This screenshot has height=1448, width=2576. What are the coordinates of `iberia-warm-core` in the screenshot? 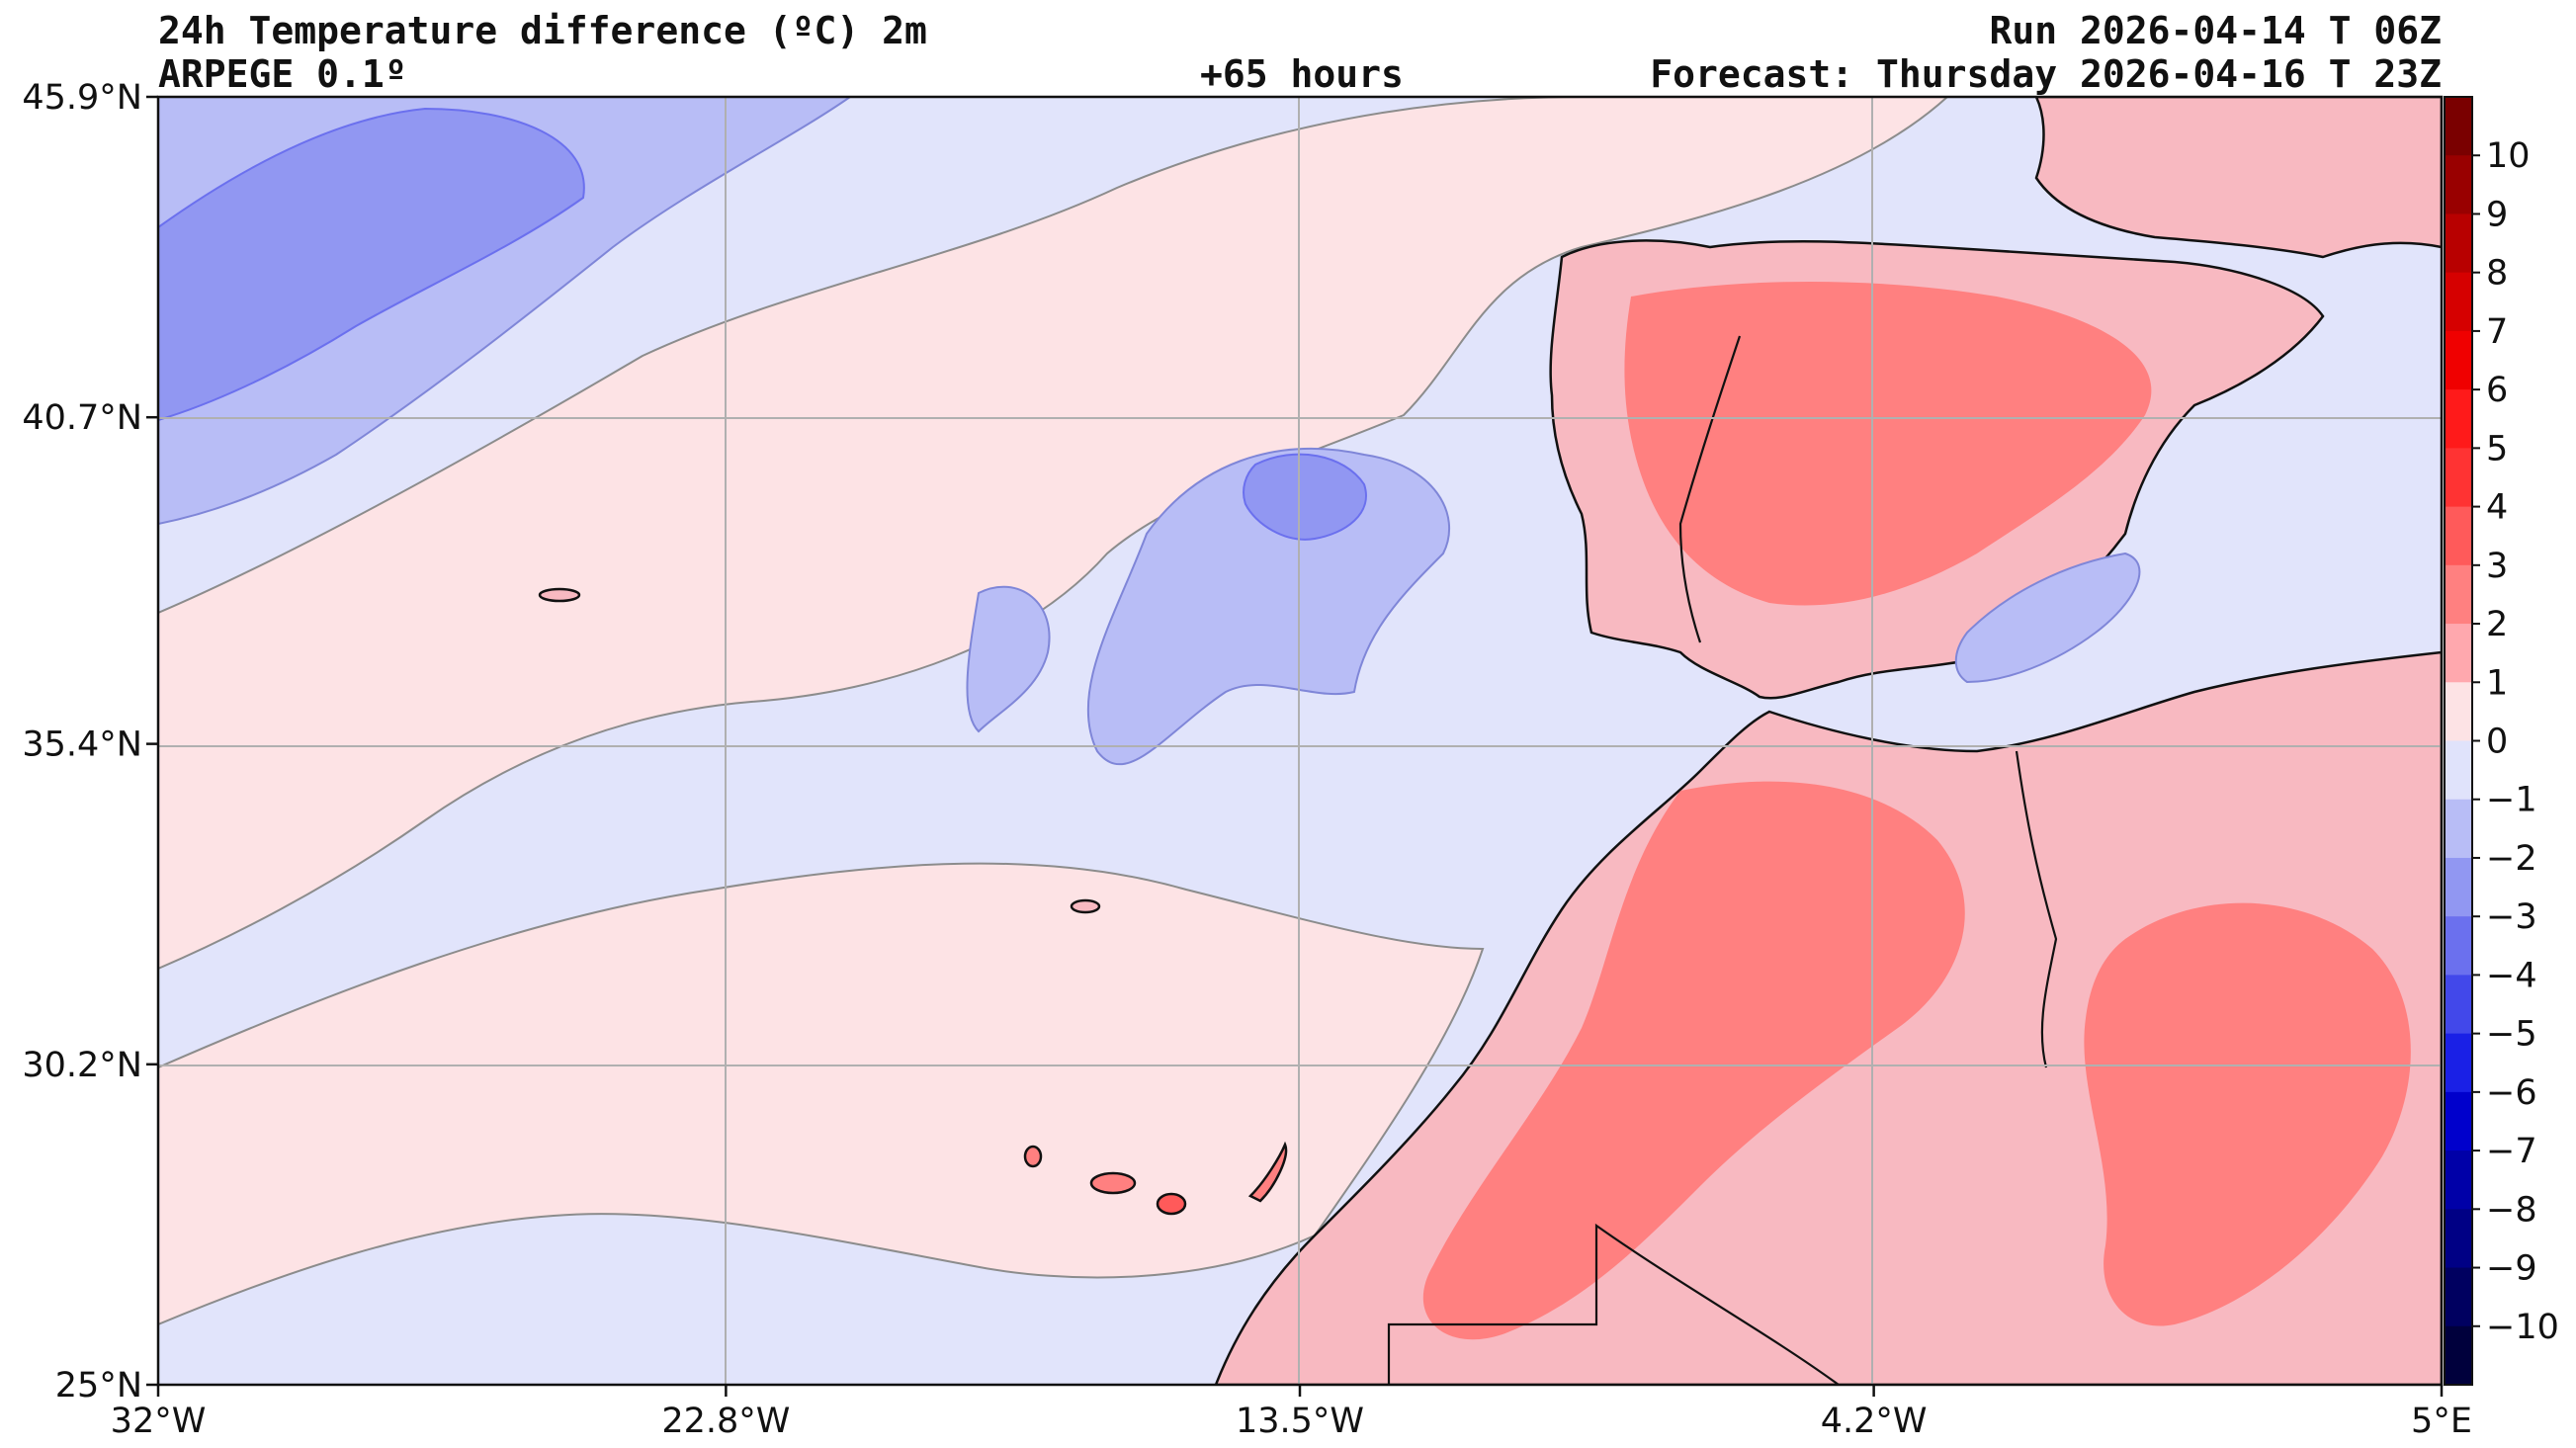 It's located at (1888, 444).